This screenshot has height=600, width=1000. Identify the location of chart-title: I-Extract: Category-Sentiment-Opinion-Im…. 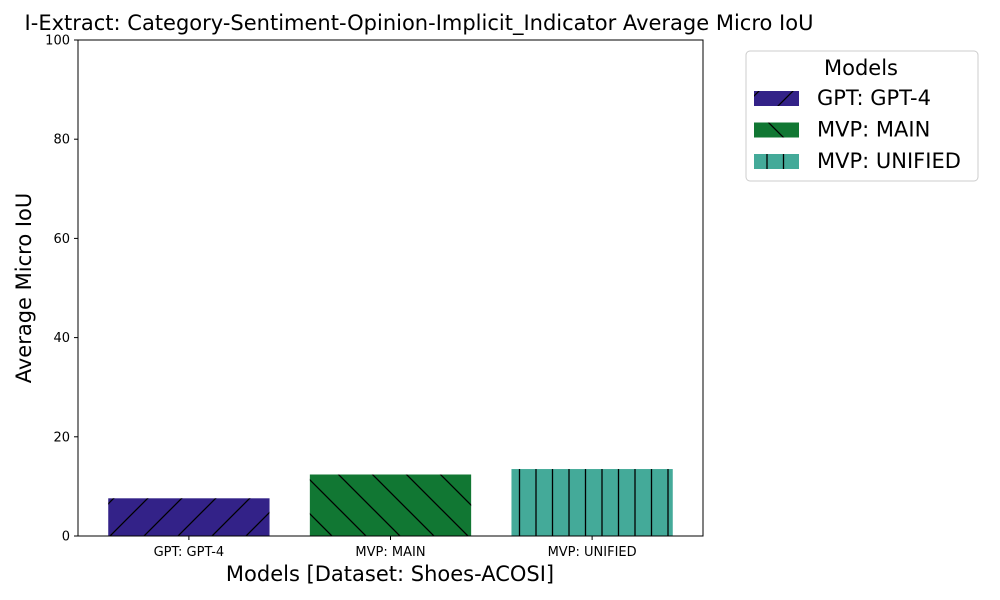
(419, 23).